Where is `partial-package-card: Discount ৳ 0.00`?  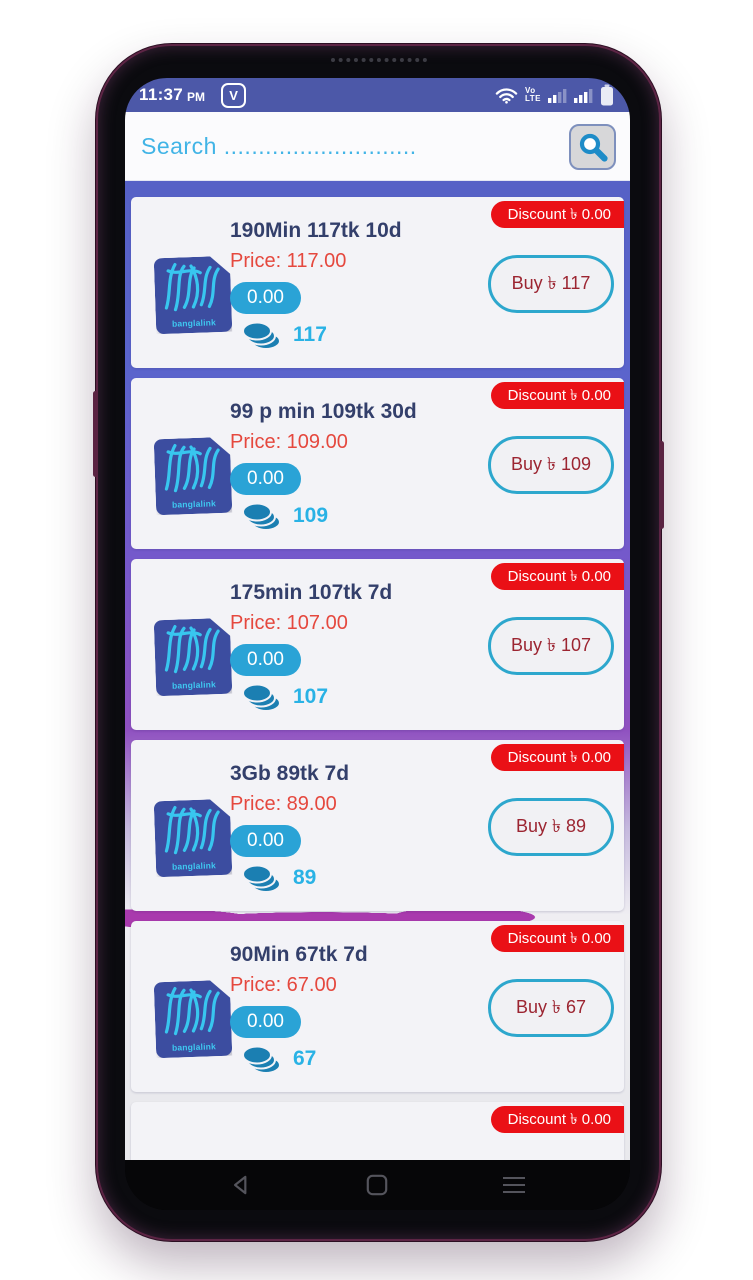 partial-package-card: Discount ৳ 0.00 is located at coordinates (377, 1131).